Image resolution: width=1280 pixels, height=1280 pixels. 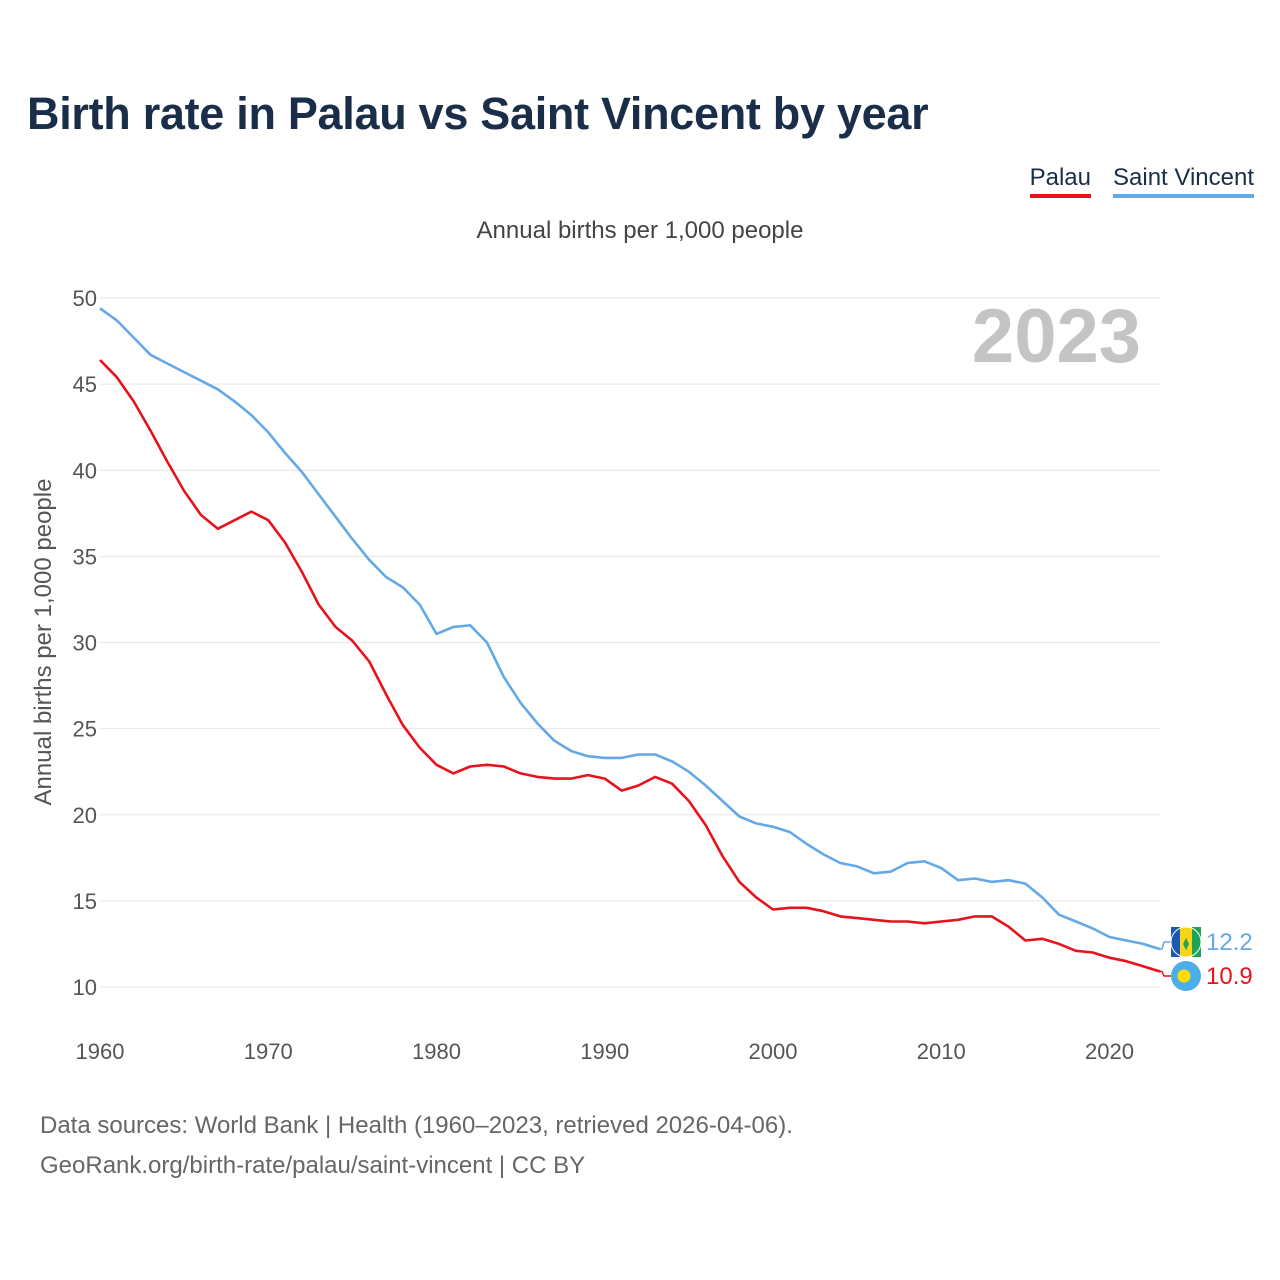 I want to click on y-tick-label: 45, so click(x=85, y=384).